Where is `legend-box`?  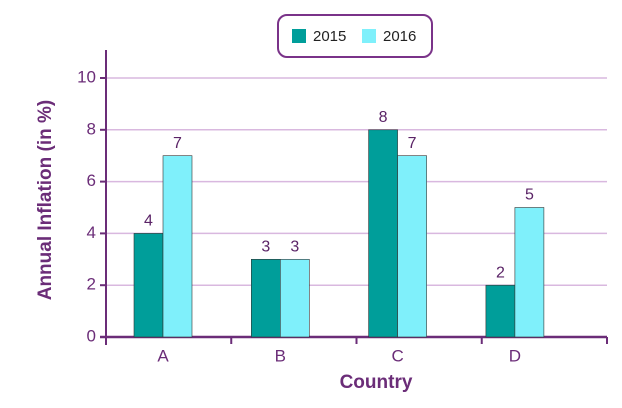
legend-box is located at coordinates (355, 36).